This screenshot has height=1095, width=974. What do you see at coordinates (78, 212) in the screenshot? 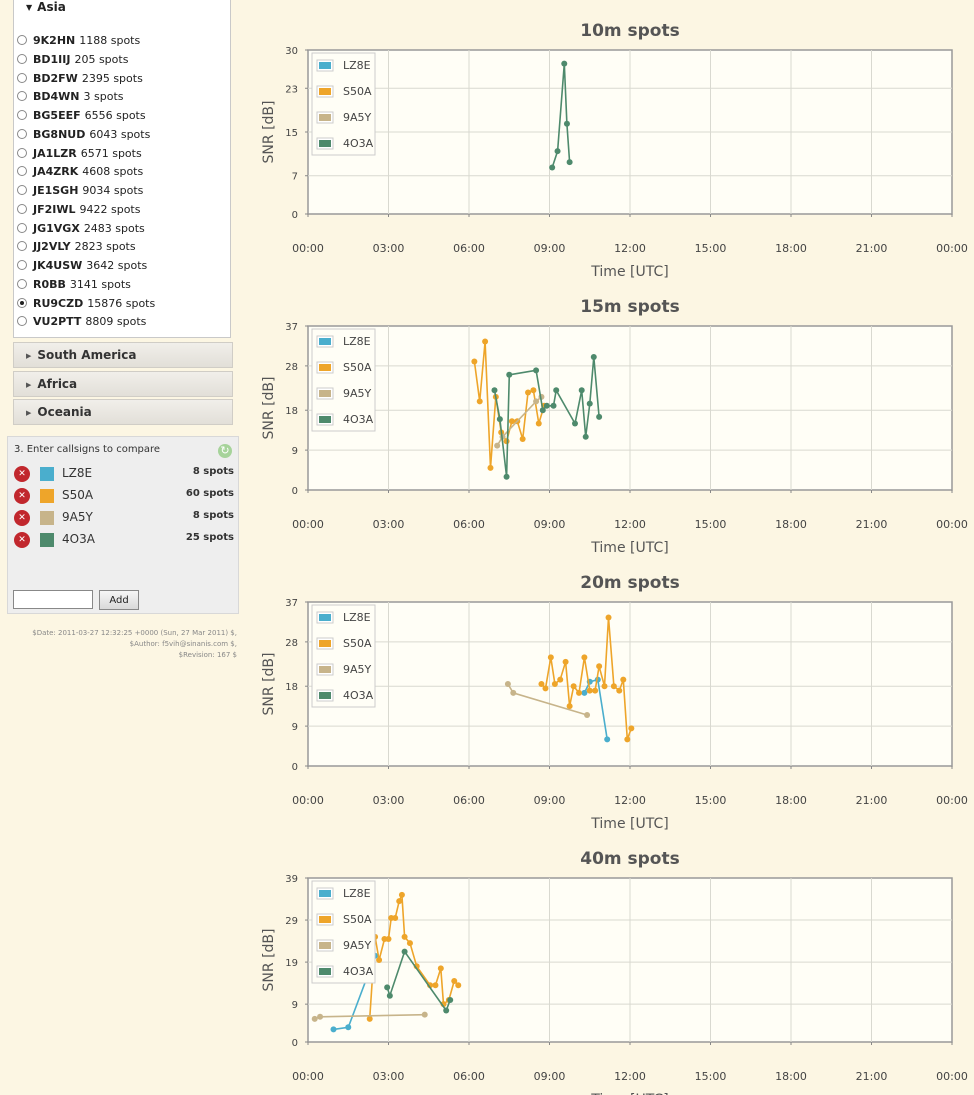
I see `station-row: JF2IWL 9422 spots` at bounding box center [78, 212].